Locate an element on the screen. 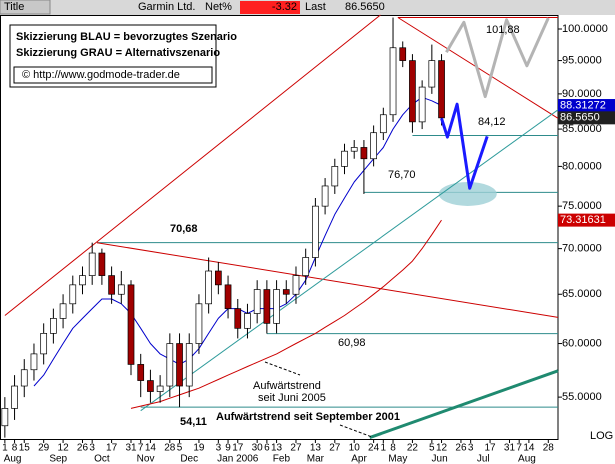 The image size is (615, 464). x-tick-label: 28 is located at coordinates (549, 448).